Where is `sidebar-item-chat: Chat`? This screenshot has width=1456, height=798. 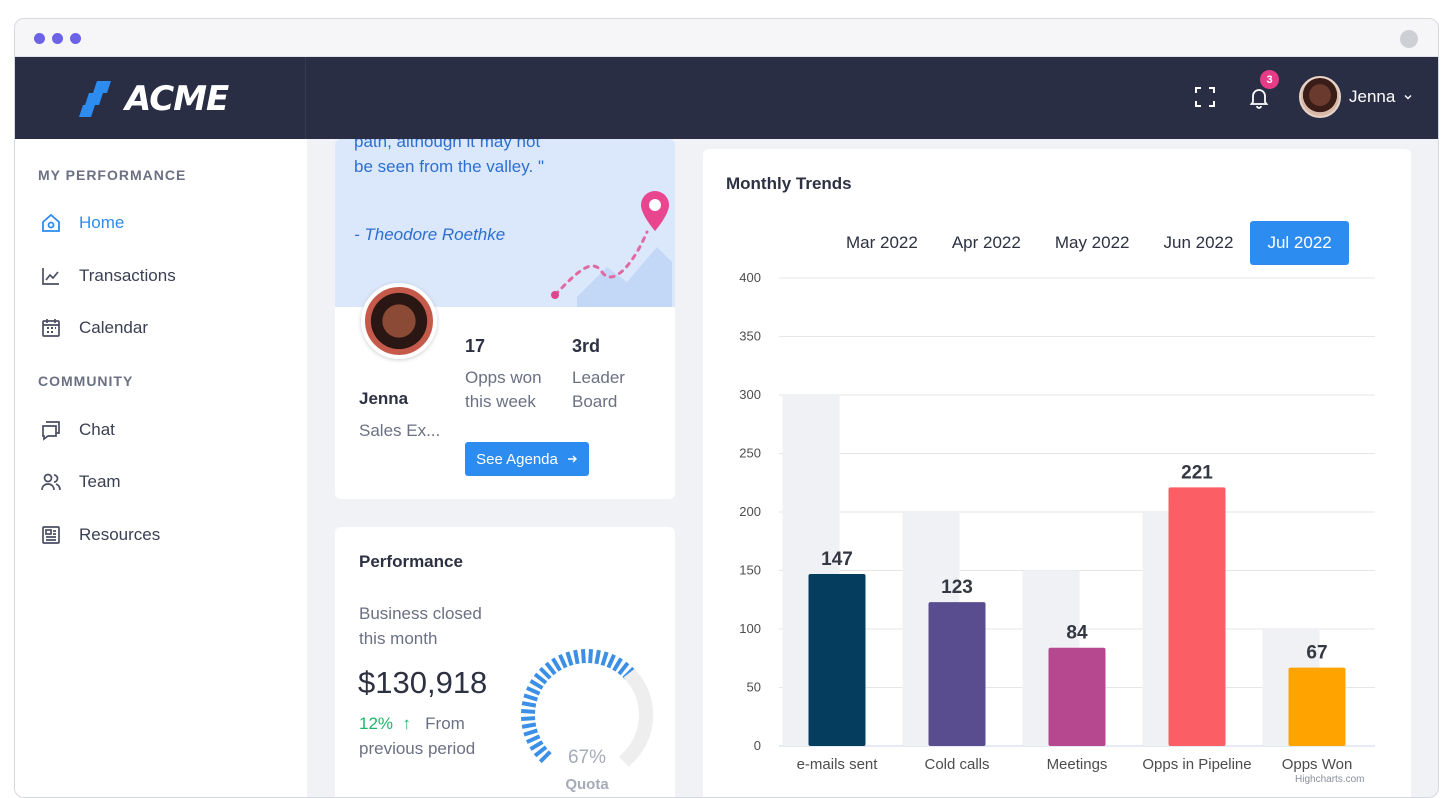 sidebar-item-chat: Chat is located at coordinates (76, 430).